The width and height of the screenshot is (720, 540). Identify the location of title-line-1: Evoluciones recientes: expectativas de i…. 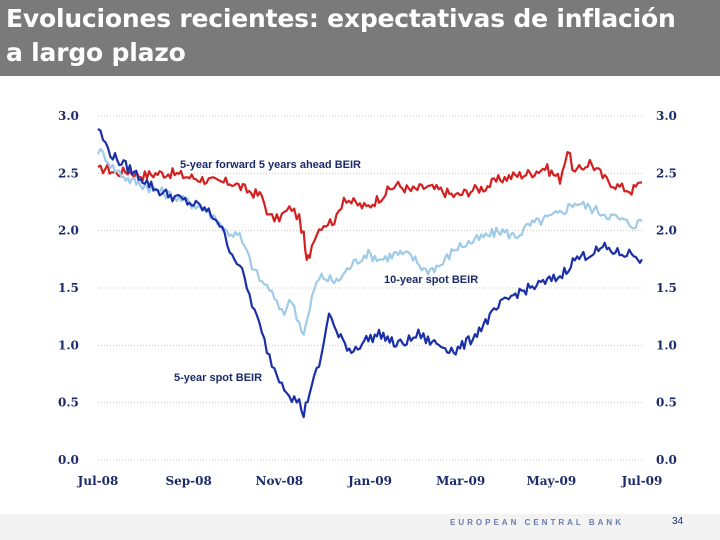
(341, 18).